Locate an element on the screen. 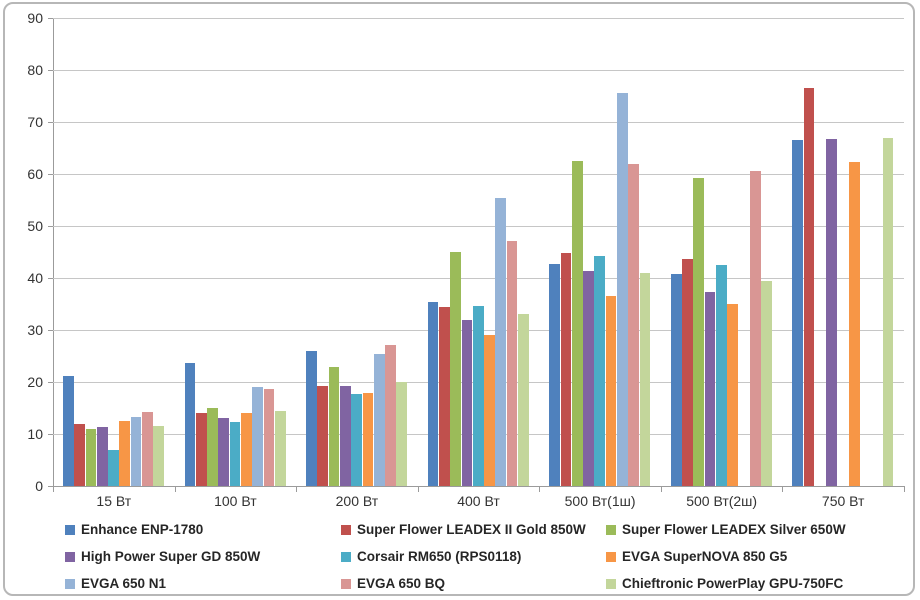 This screenshot has width=920, height=600. x-axis-category-label: 500 Вт(2ш) is located at coordinates (722, 501).